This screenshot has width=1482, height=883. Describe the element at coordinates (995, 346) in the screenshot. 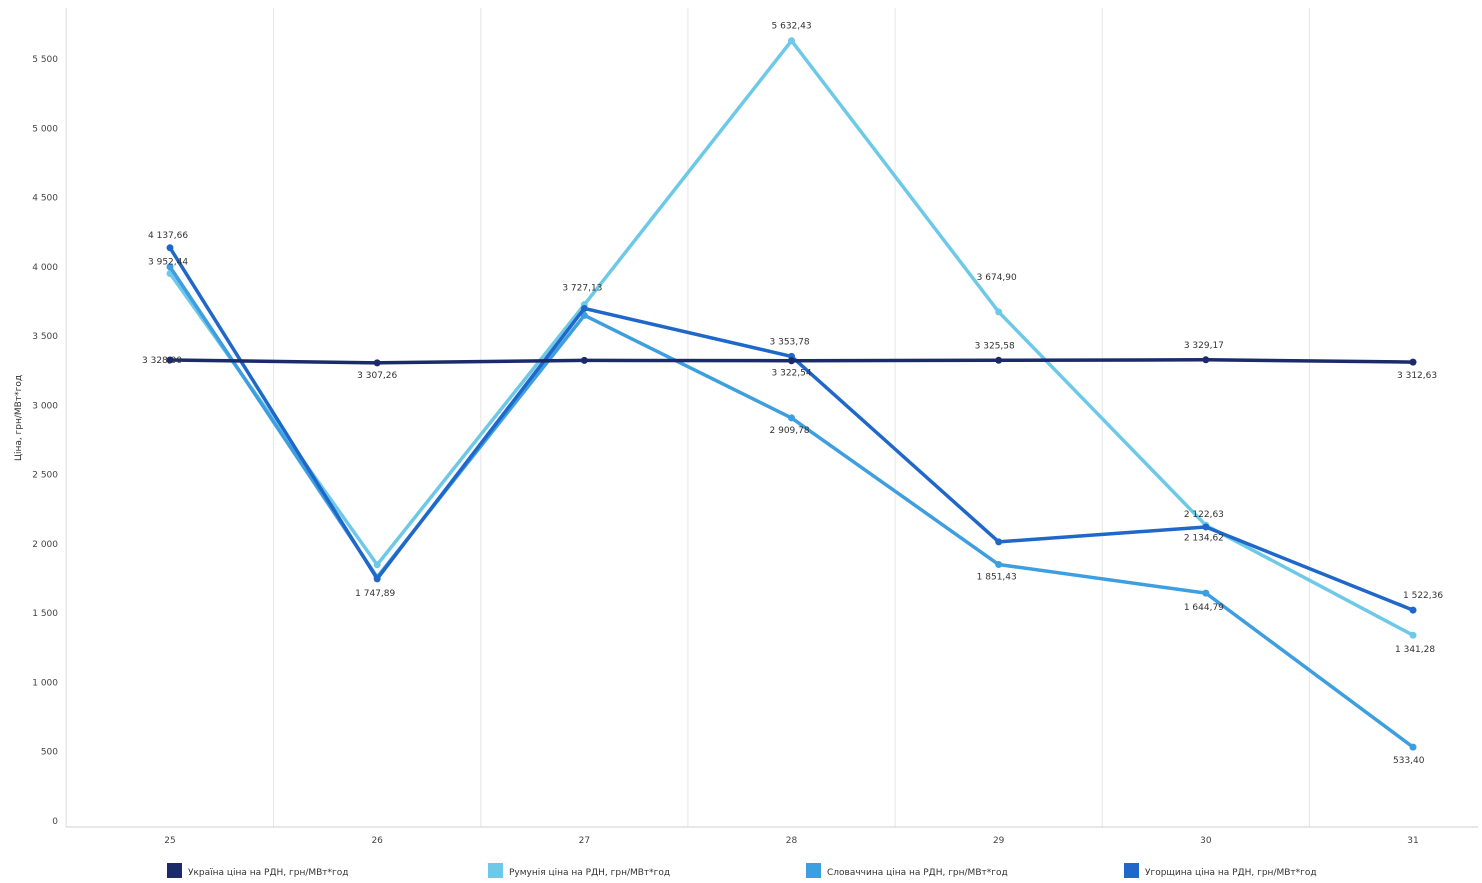

I see `data-label: 3 325,58` at that location.